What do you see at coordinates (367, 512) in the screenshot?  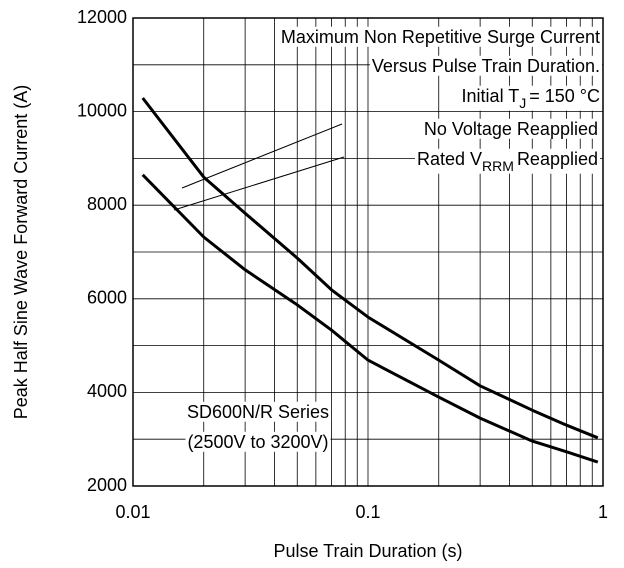 I see `x-tick-label: 0.1` at bounding box center [367, 512].